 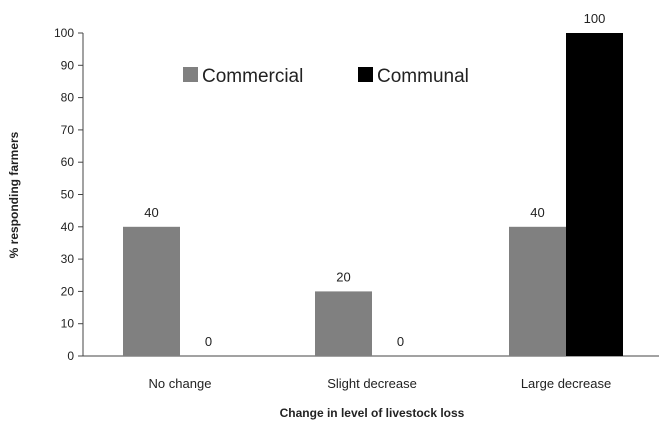 What do you see at coordinates (252, 76) in the screenshot?
I see `legend-label-commercial: Commercial` at bounding box center [252, 76].